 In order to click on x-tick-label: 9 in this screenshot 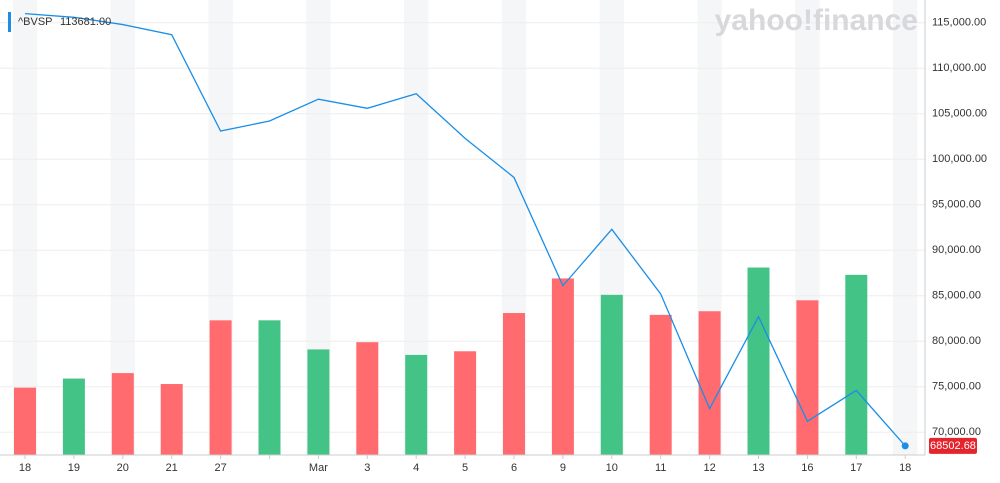, I will do `click(563, 468)`.